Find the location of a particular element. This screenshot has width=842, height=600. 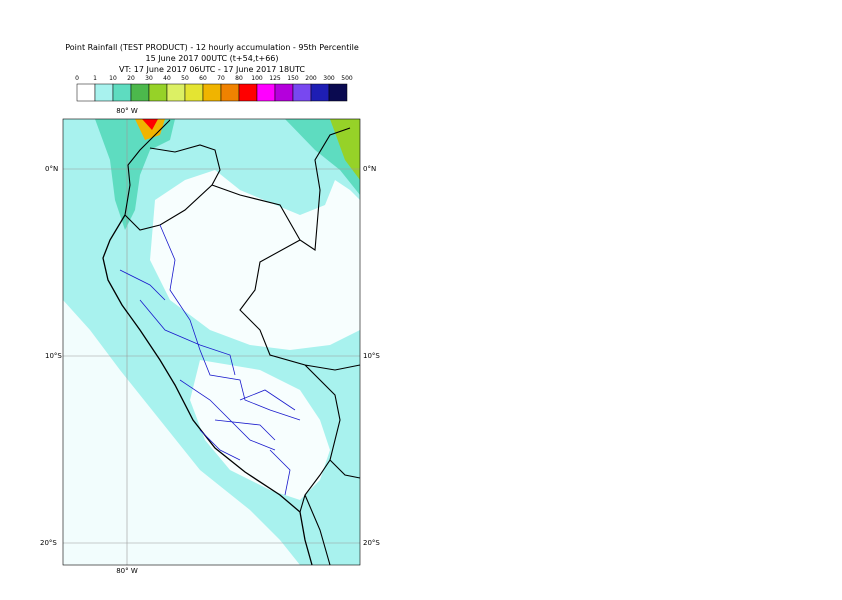

legend-label: 50 is located at coordinates (185, 78).